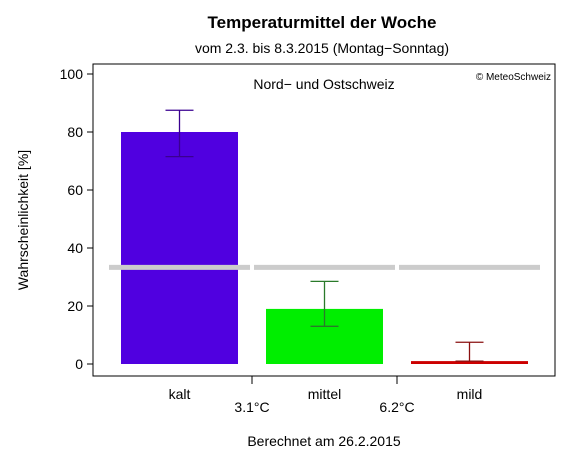  What do you see at coordinates (396, 407) in the screenshot?
I see `threshold-label: 6.2°C` at bounding box center [396, 407].